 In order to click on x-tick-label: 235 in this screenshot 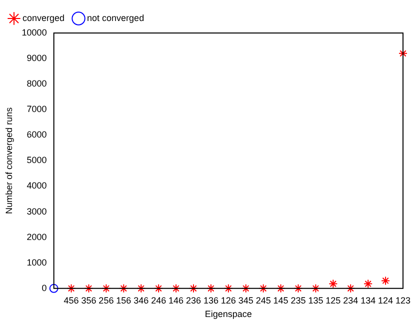, I will do `click(298, 300)`.